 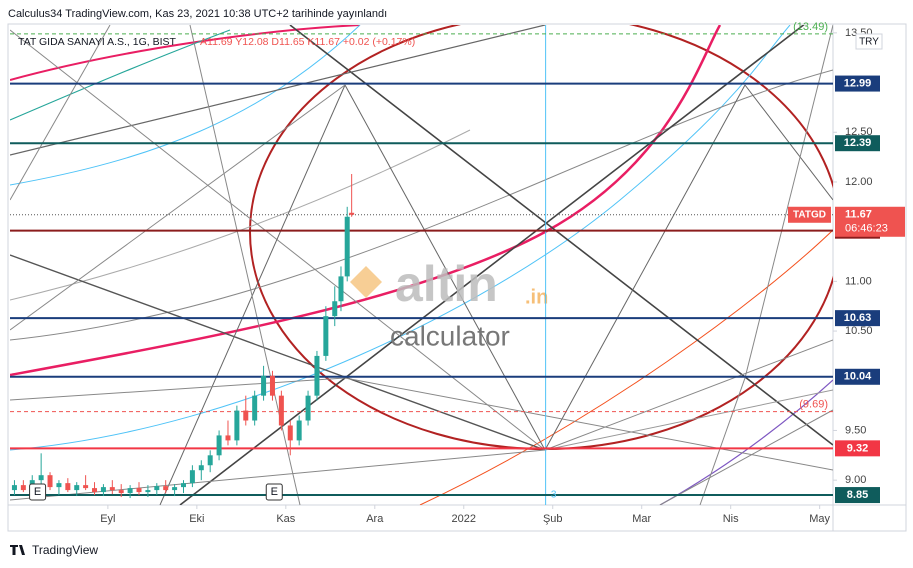 What do you see at coordinates (858, 281) in the screenshot?
I see `y-tick-label: 11.00` at bounding box center [858, 281].